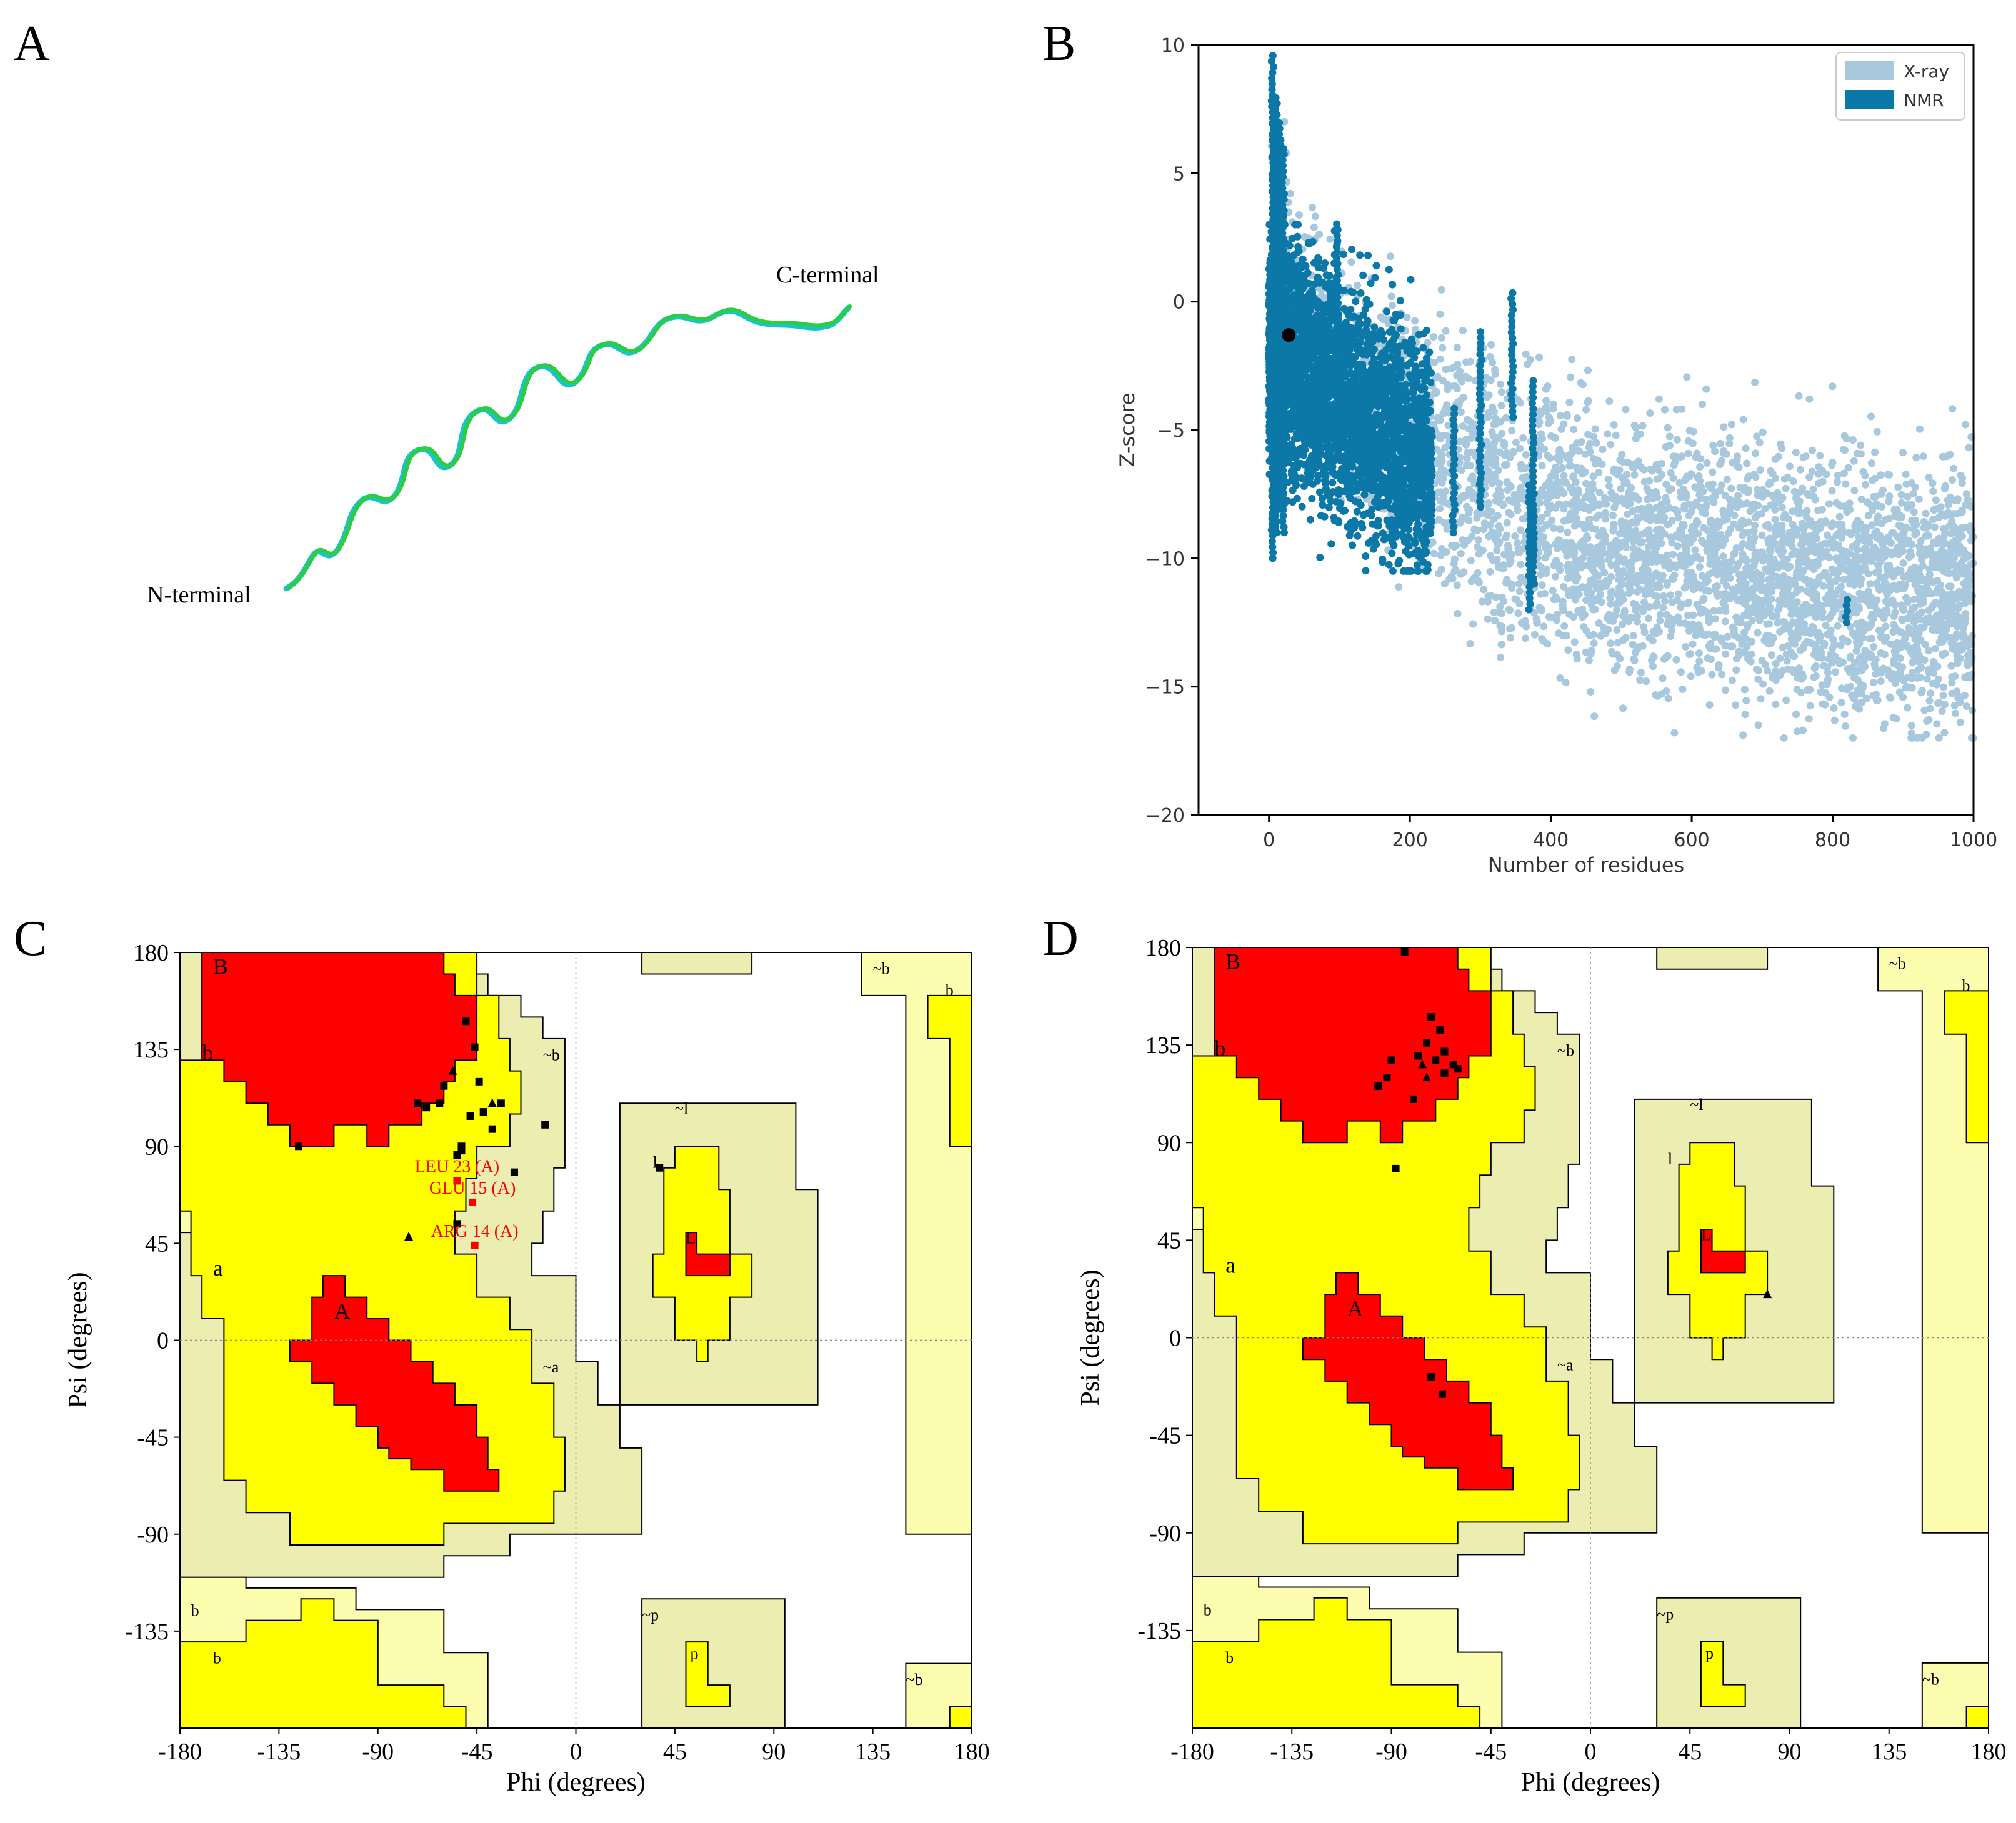 This screenshot has height=1823, width=2016. I want to click on plot-b-xtick-label: 1000, so click(1973, 840).